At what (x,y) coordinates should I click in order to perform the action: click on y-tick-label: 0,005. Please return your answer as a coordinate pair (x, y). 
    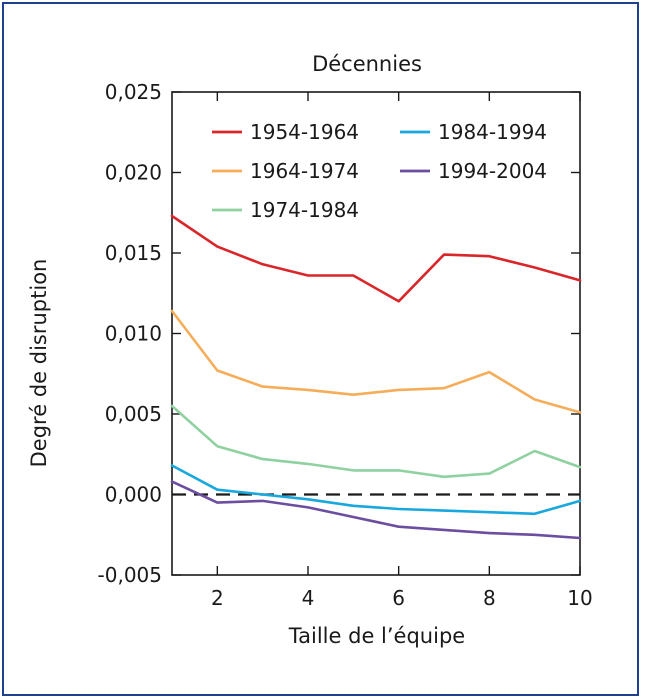
    Looking at the image, I should click on (133, 414).